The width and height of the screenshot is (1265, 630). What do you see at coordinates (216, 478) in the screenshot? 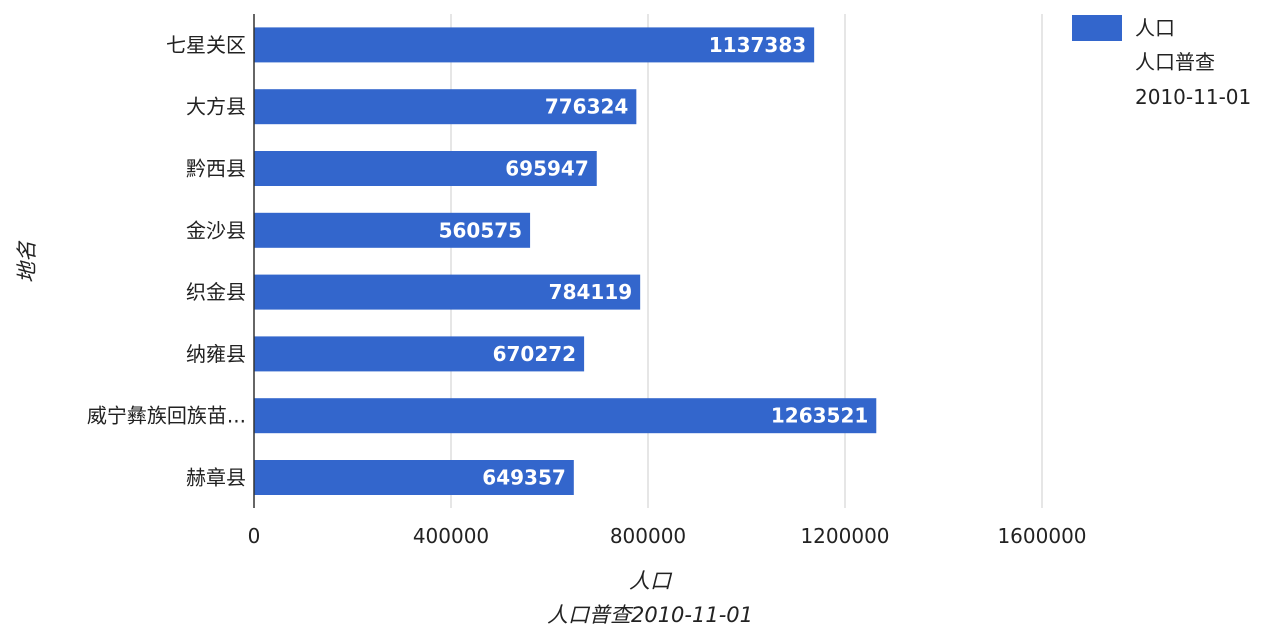
I see `category-label: 赫章县` at bounding box center [216, 478].